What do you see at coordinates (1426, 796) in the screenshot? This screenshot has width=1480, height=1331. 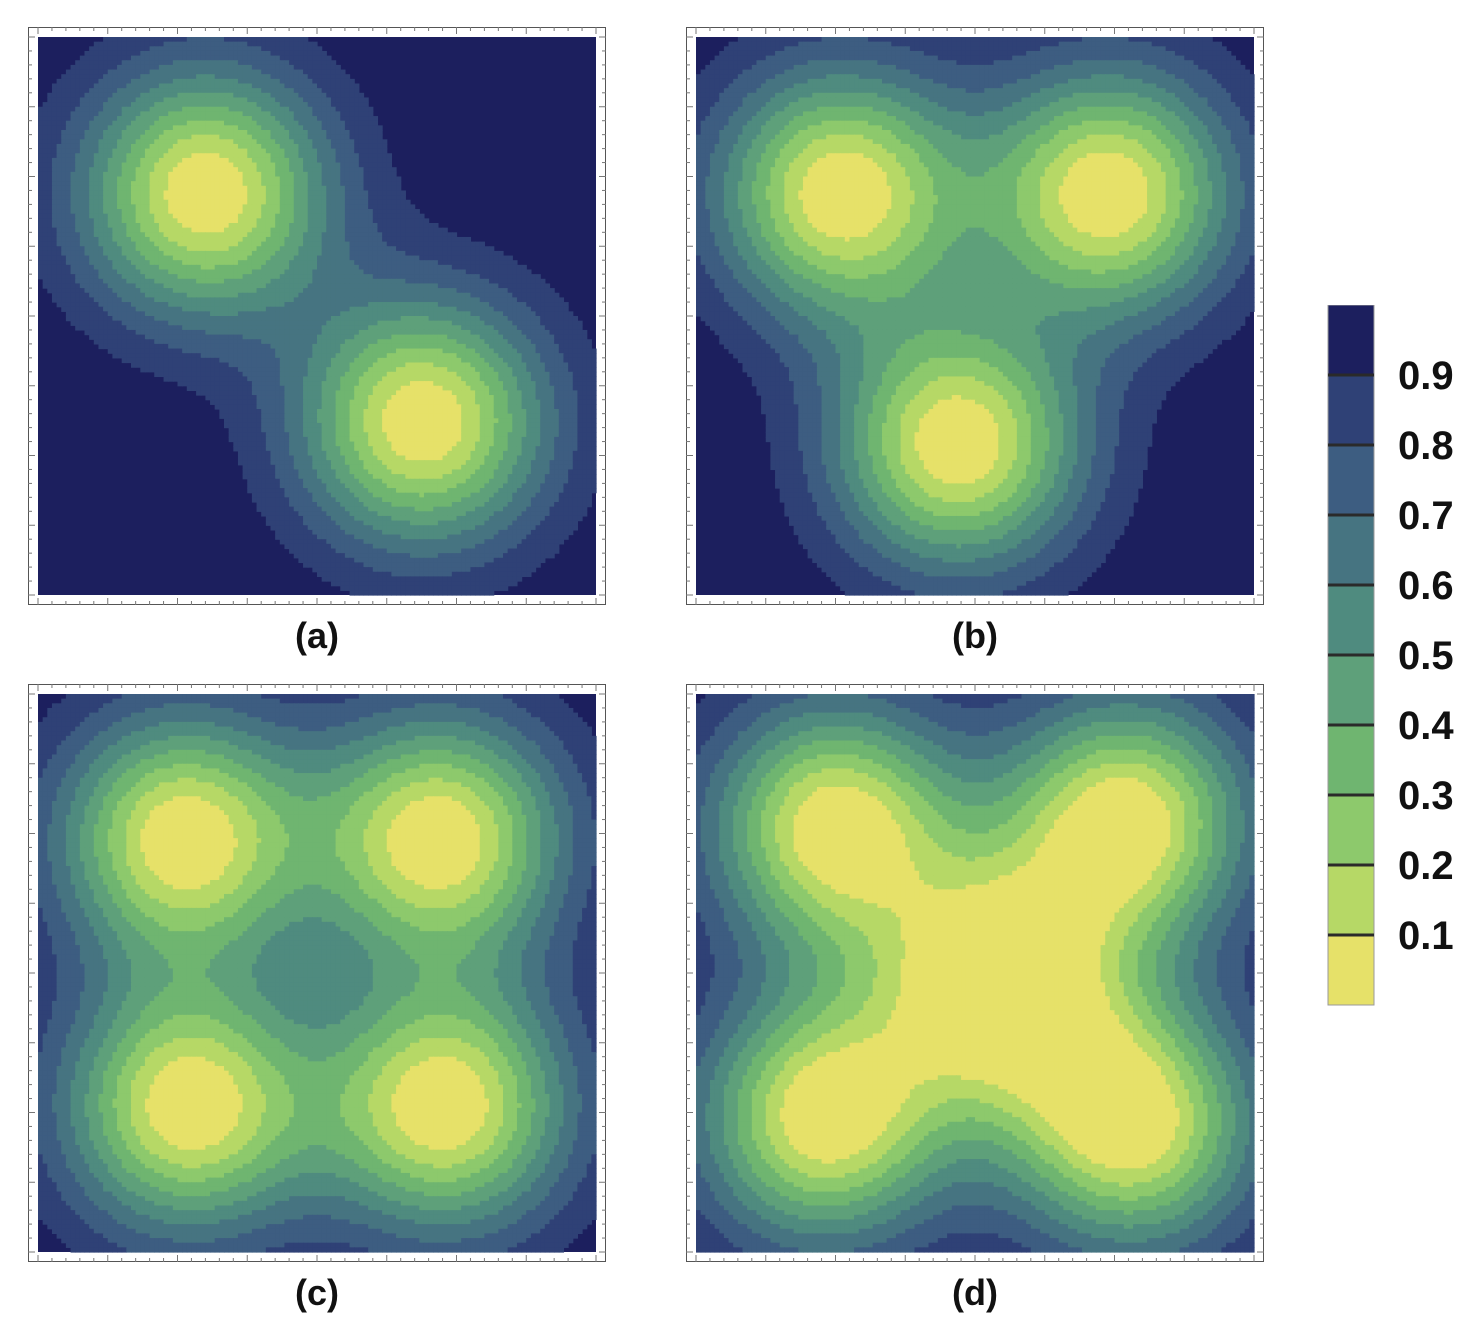 I see `colorbar-tick-label: 0.3` at bounding box center [1426, 796].